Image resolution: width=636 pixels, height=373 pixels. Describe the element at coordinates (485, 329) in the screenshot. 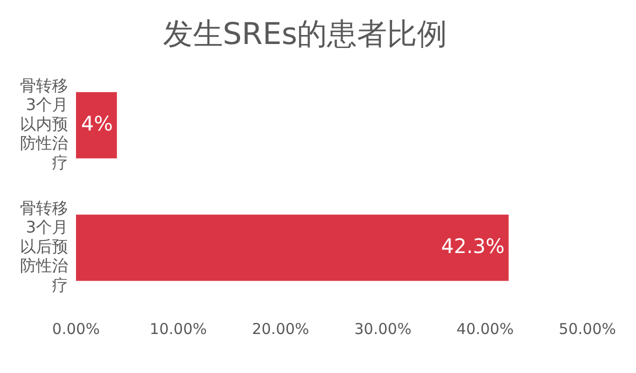

I see `x-tick-label: 40.00%` at that location.